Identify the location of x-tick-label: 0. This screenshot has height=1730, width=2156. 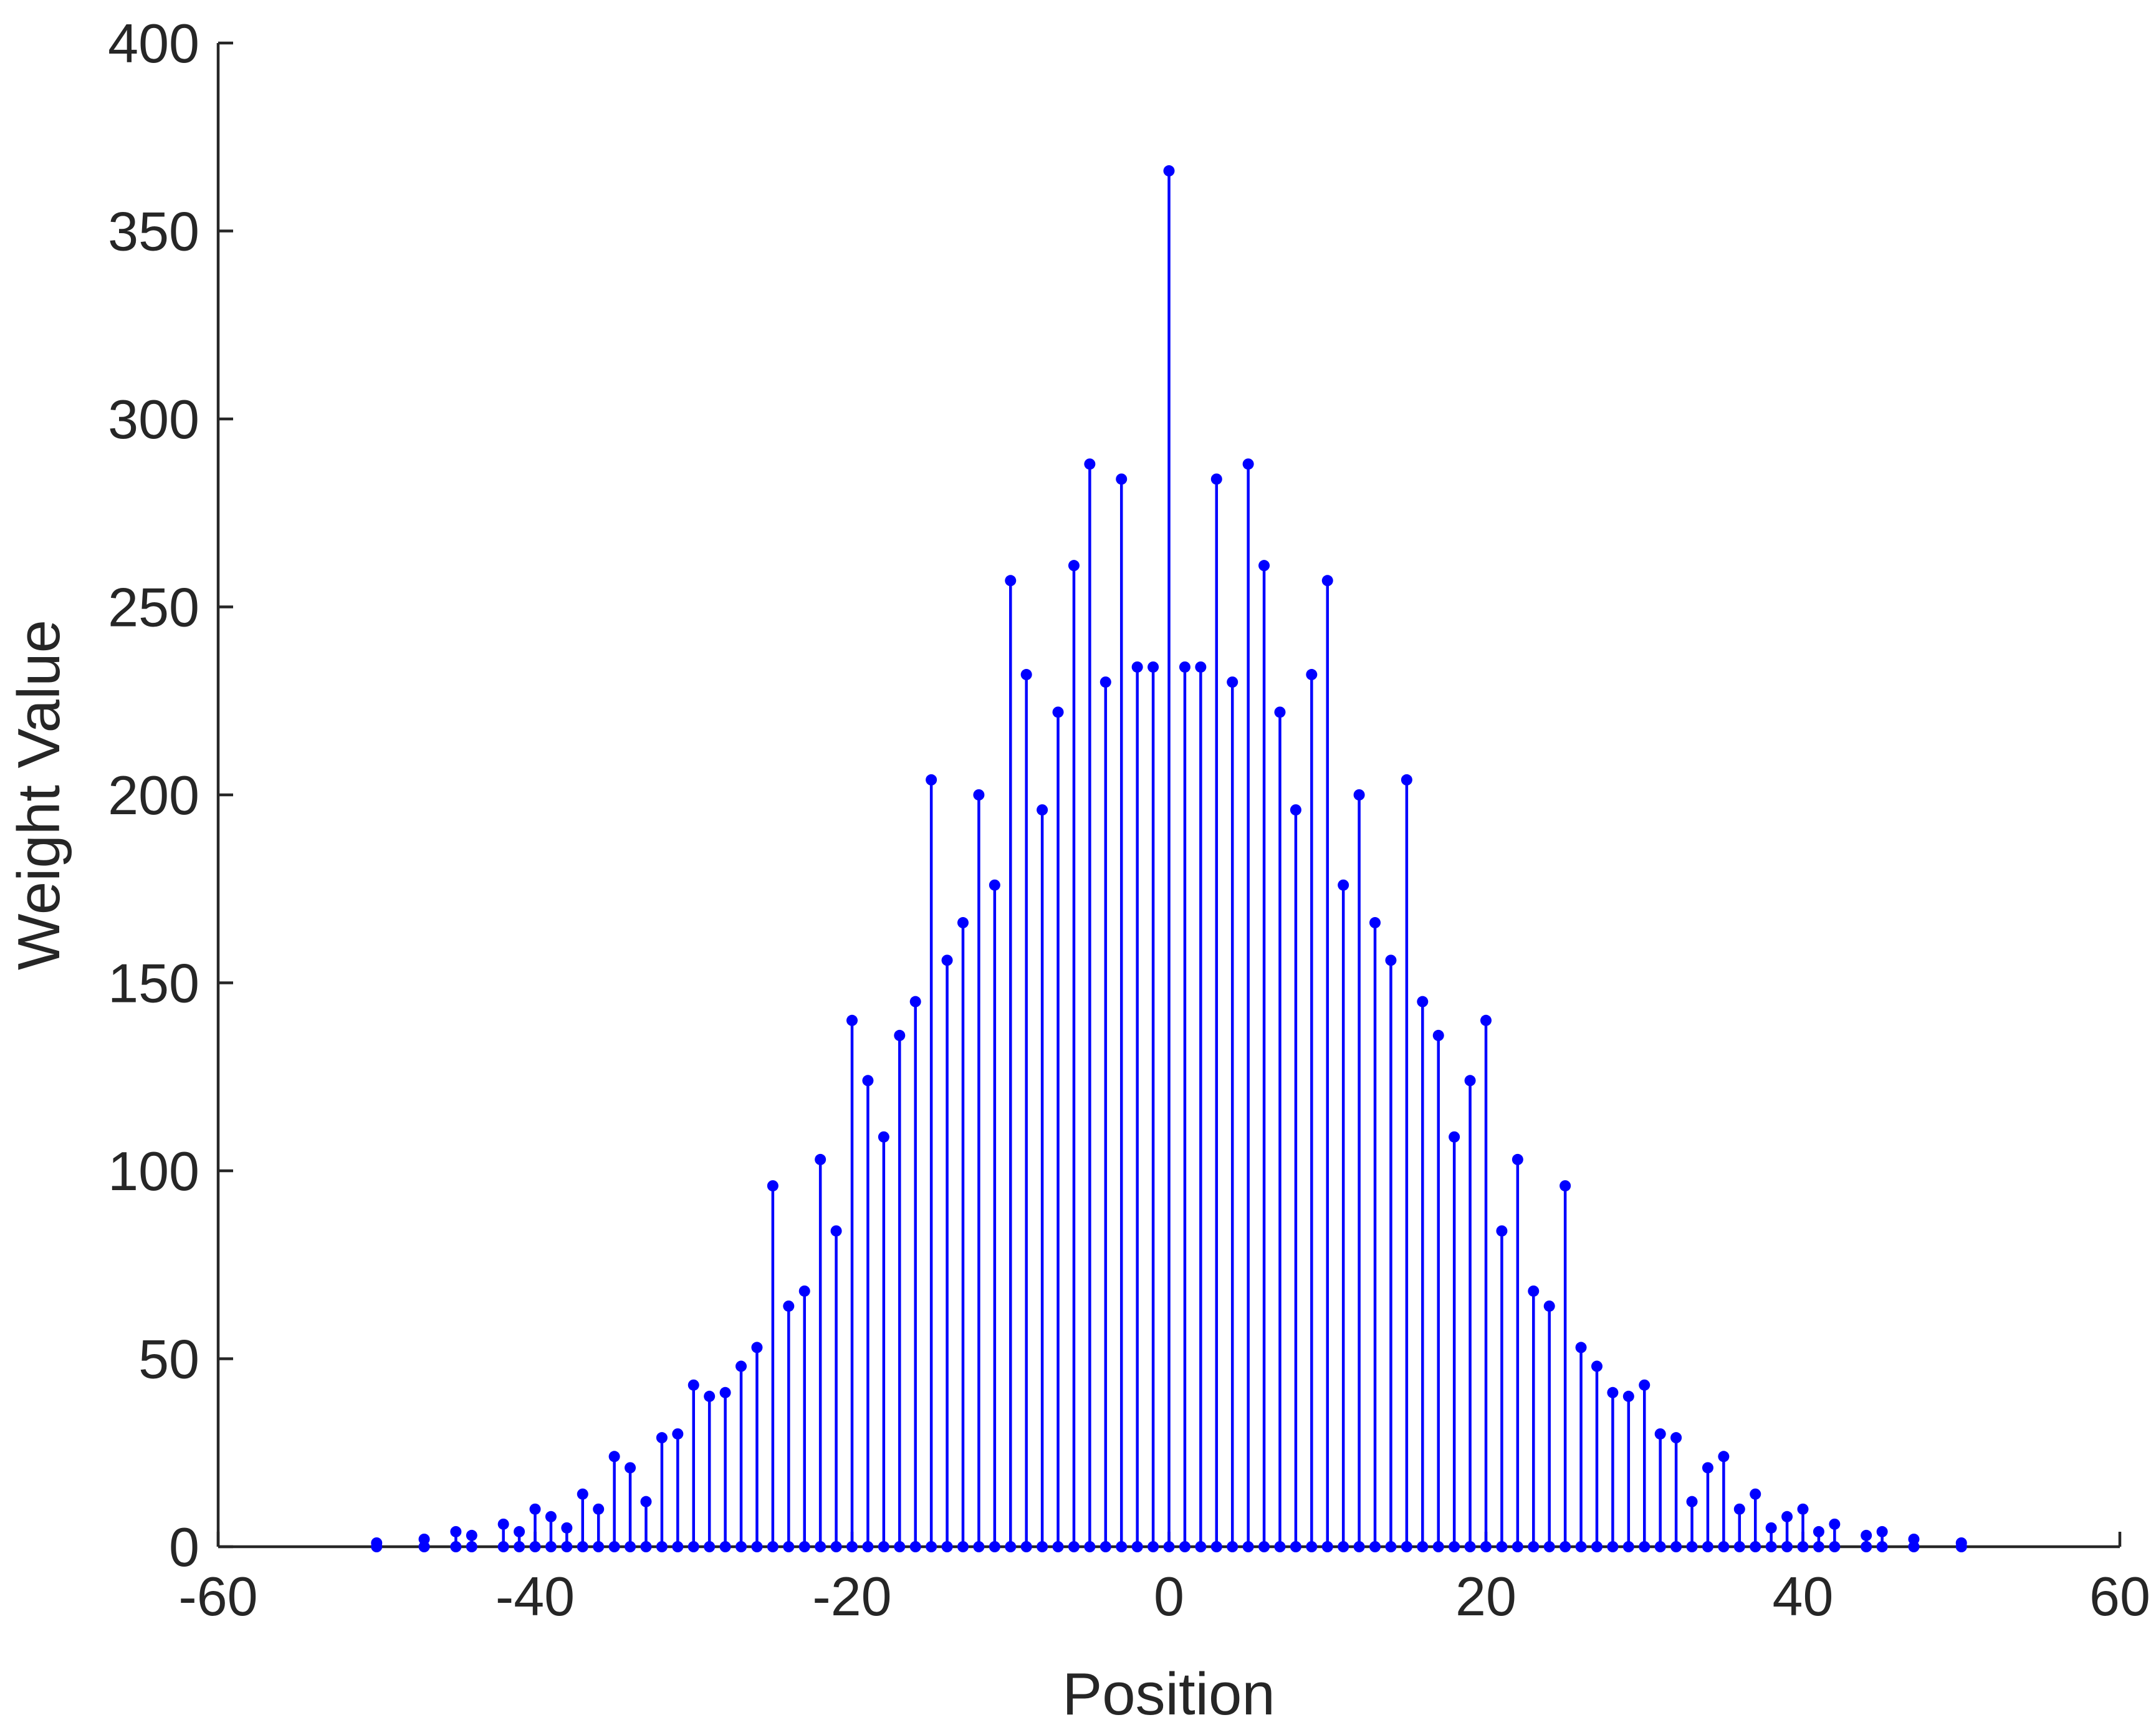
(1169, 1596).